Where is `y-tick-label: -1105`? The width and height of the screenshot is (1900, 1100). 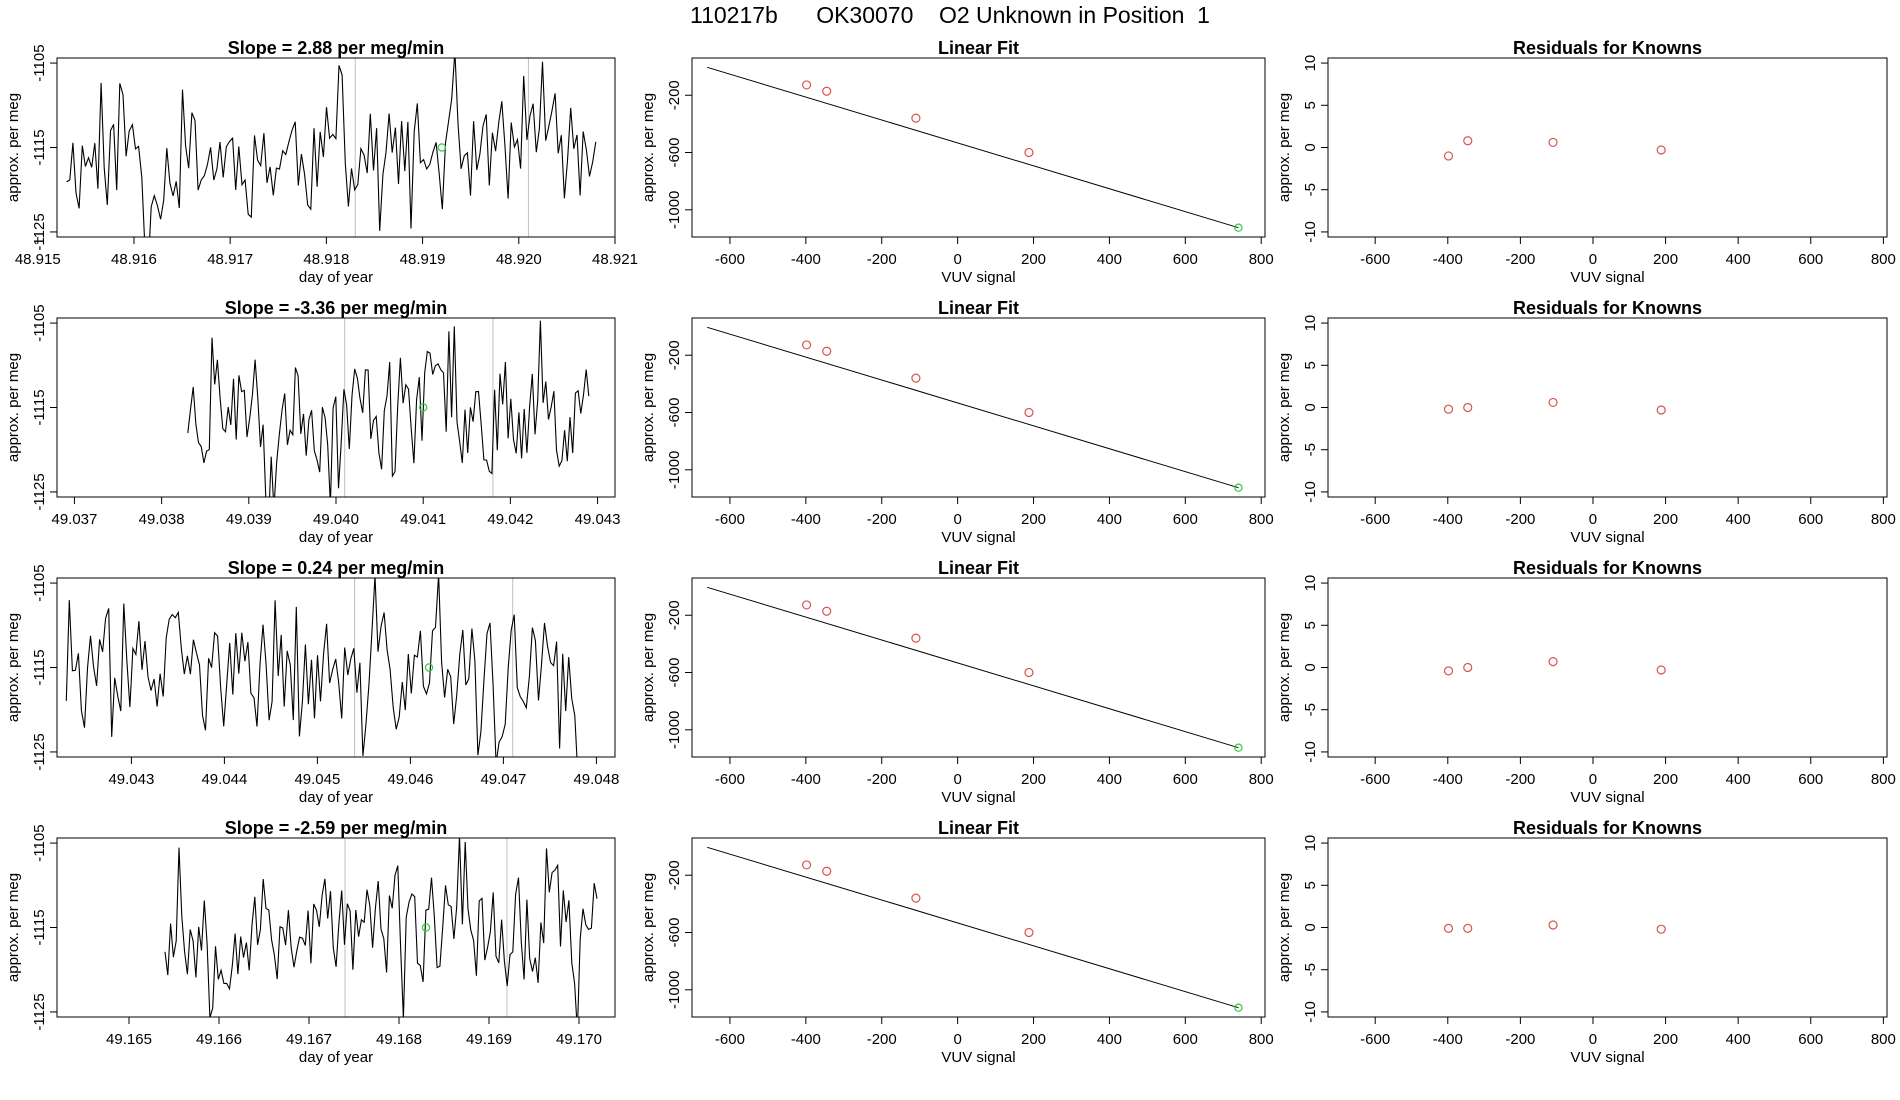 y-tick-label: -1105 is located at coordinates (39, 62).